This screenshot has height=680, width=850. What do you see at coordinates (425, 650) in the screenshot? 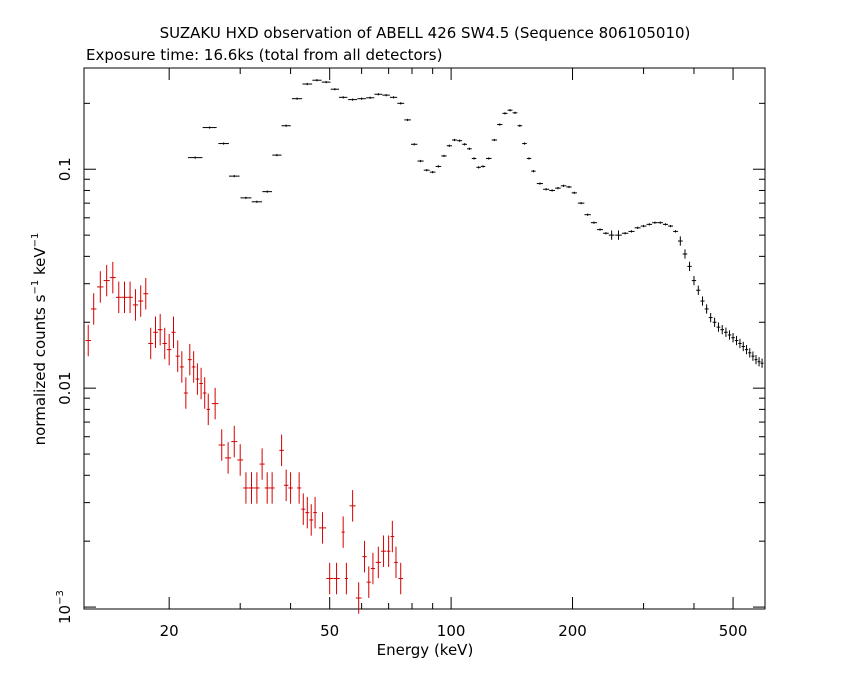
I see `x-axis-label: Energy (keV)` at bounding box center [425, 650].